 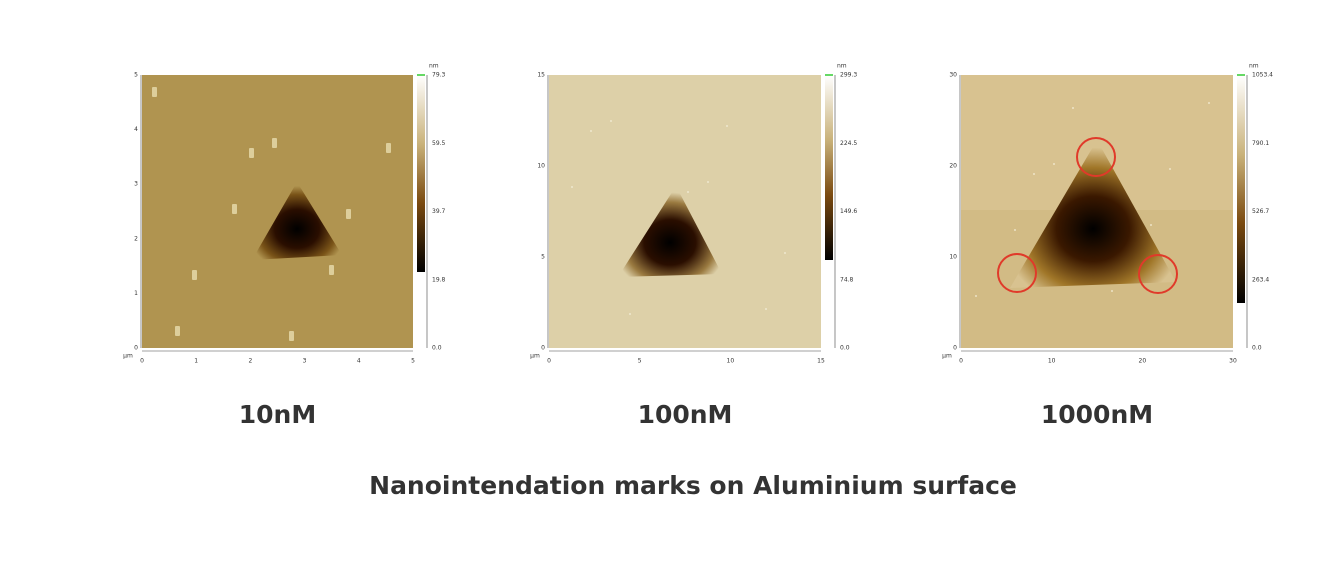 I want to click on y-tick-label: 2, so click(x=136, y=238).